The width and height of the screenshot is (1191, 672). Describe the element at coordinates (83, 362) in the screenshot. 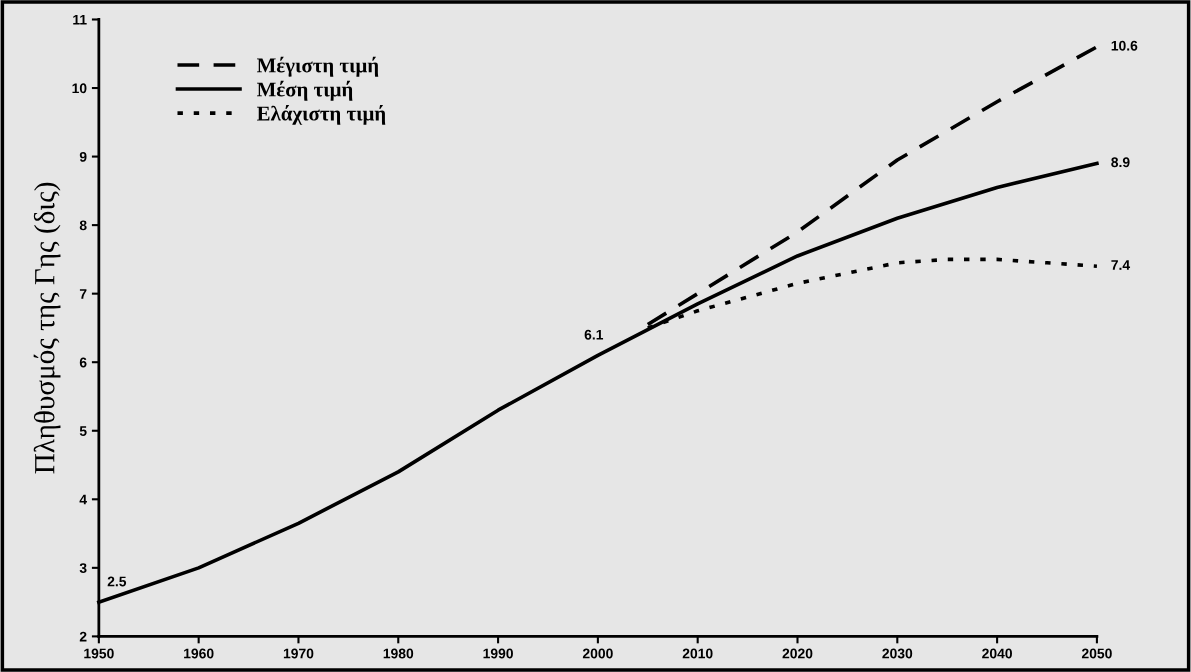

I see `y-tick-label: 6` at that location.